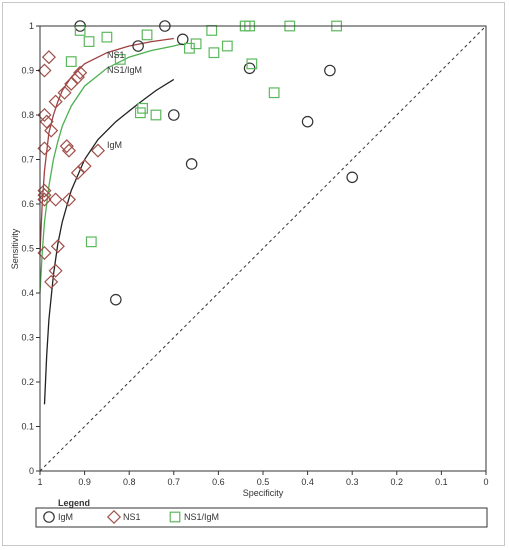  What do you see at coordinates (129, 482) in the screenshot?
I see `x-tick-label: 0.8` at bounding box center [129, 482].